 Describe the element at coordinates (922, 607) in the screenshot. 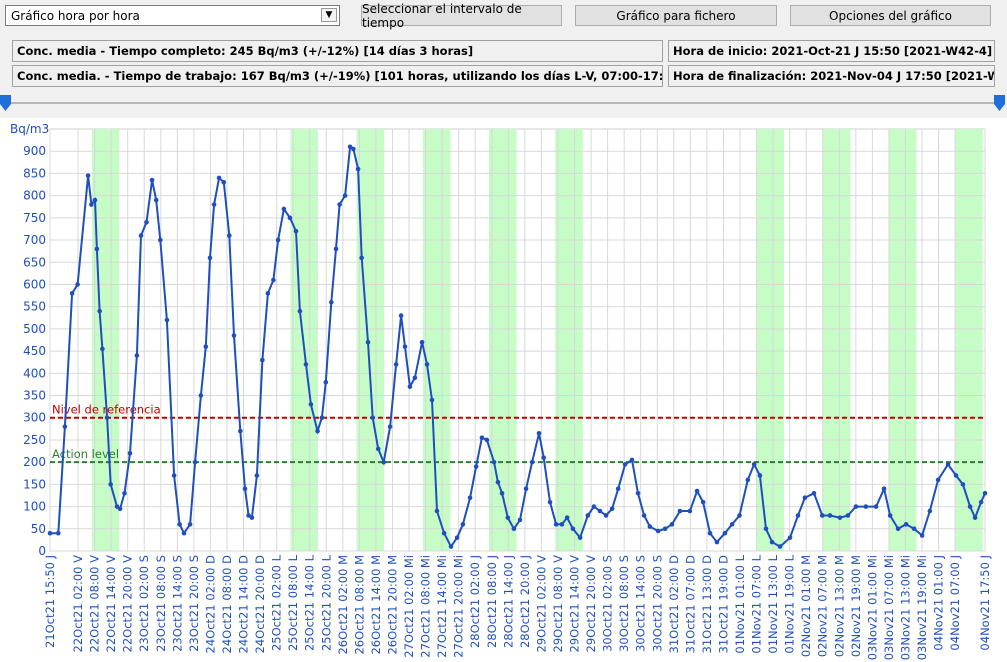

I see `x-tick-label: 03Nov21 19:00 Mi` at that location.